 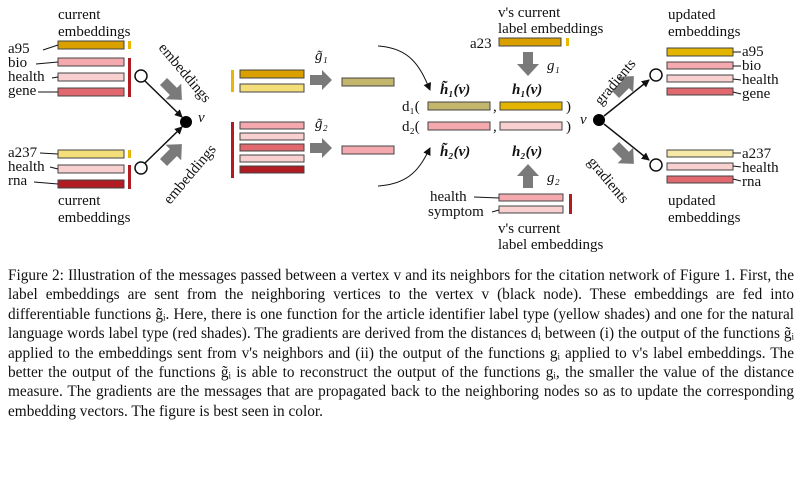 What do you see at coordinates (527, 90) in the screenshot?
I see `h-1-label: h₁(v)` at bounding box center [527, 90].